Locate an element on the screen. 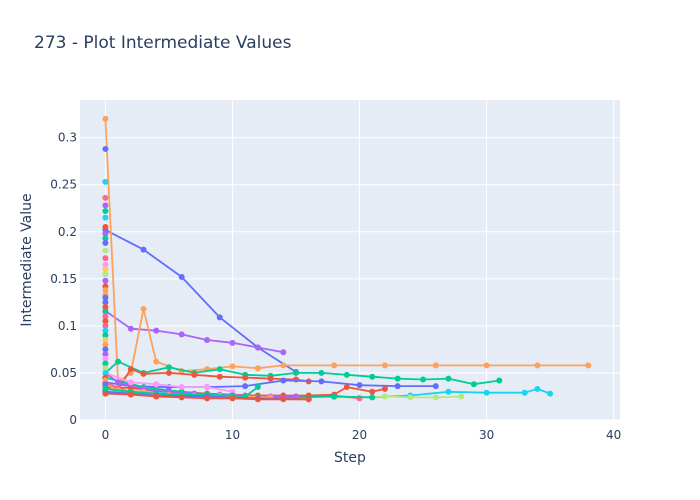  x-axis-ticks: 0 10 20 30 40 is located at coordinates (362, 435).